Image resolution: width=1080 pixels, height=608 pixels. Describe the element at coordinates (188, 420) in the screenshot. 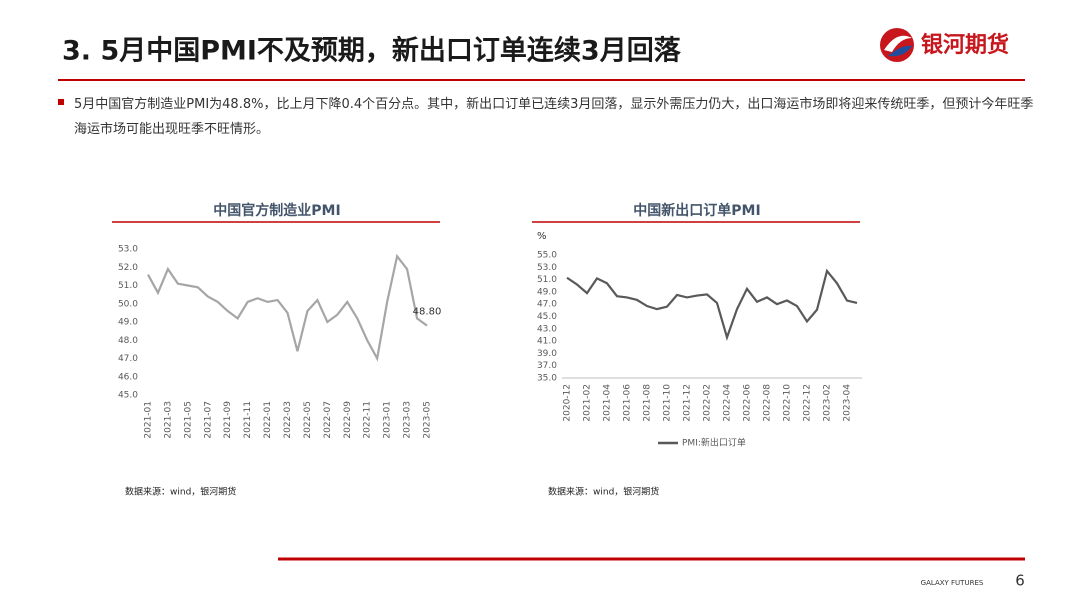

I see `x-tick-label: 2021-05` at that location.